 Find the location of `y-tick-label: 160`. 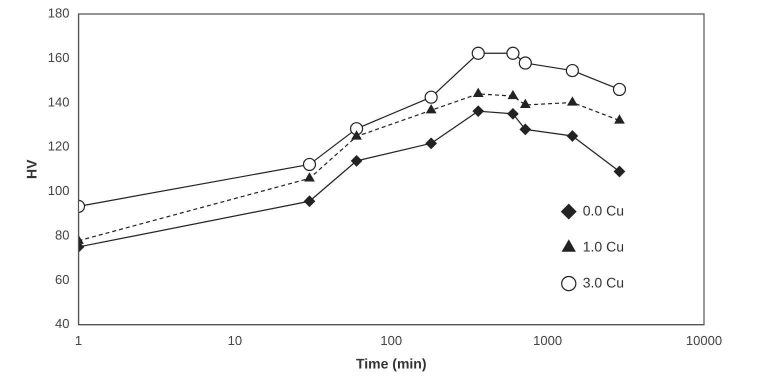

y-tick-label: 160 is located at coordinates (59, 57).